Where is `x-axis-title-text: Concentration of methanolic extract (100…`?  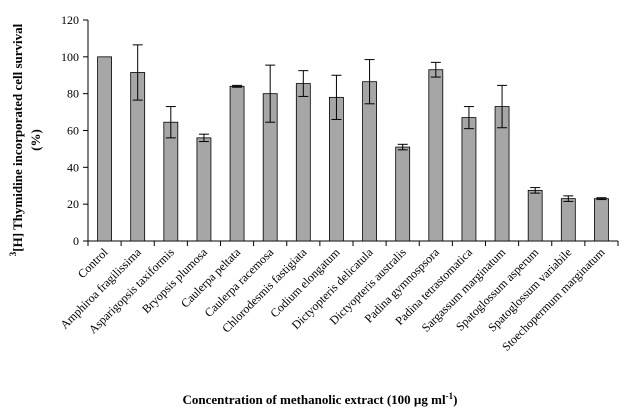
x-axis-title-text: Concentration of methanolic extract (100… is located at coordinates (314, 399).